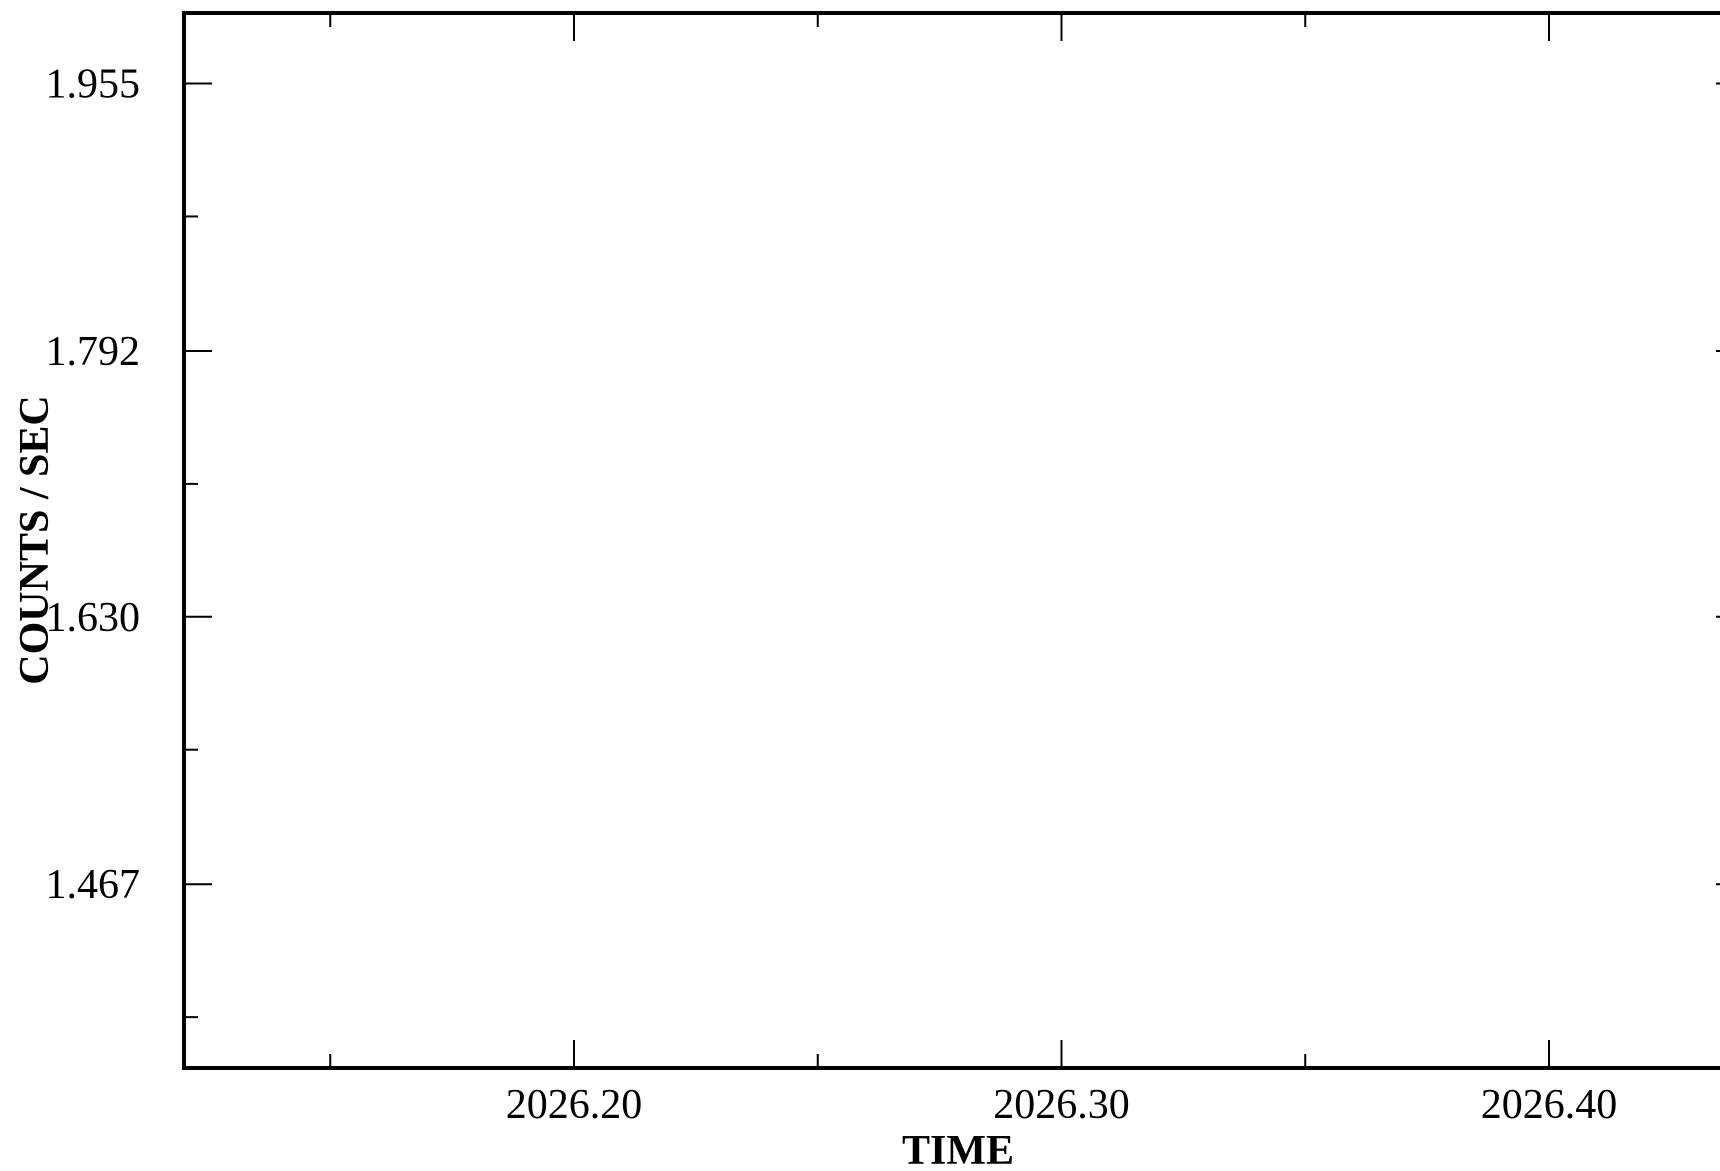 The image size is (1720, 1171). What do you see at coordinates (1061, 1105) in the screenshot?
I see `x-tick-label: 2026.30` at bounding box center [1061, 1105].